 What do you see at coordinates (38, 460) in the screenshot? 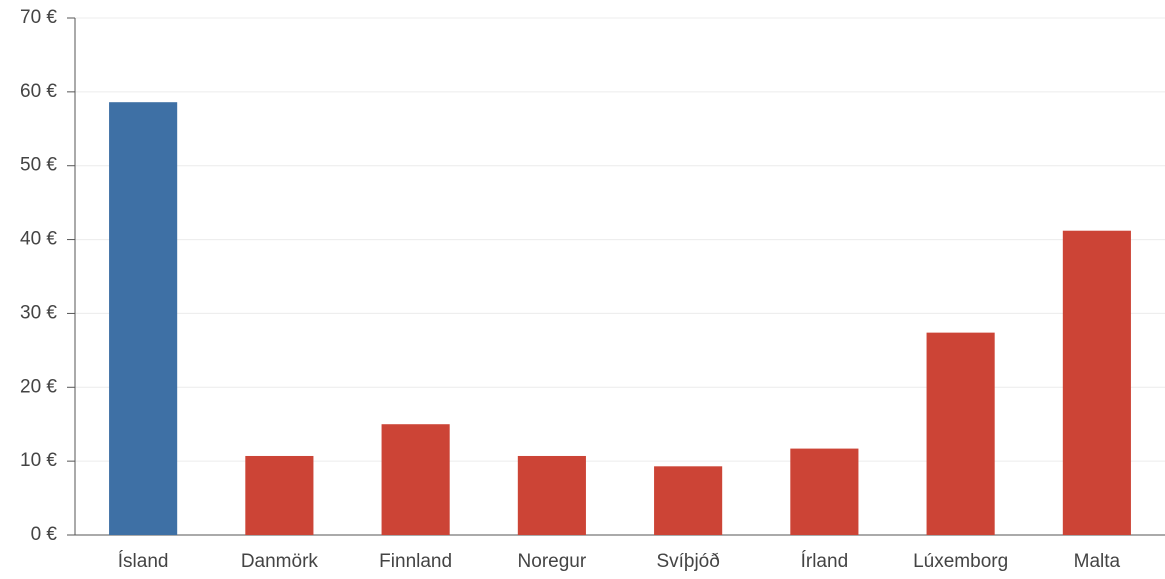
I see `y-tick-label: 10 €` at bounding box center [38, 460].